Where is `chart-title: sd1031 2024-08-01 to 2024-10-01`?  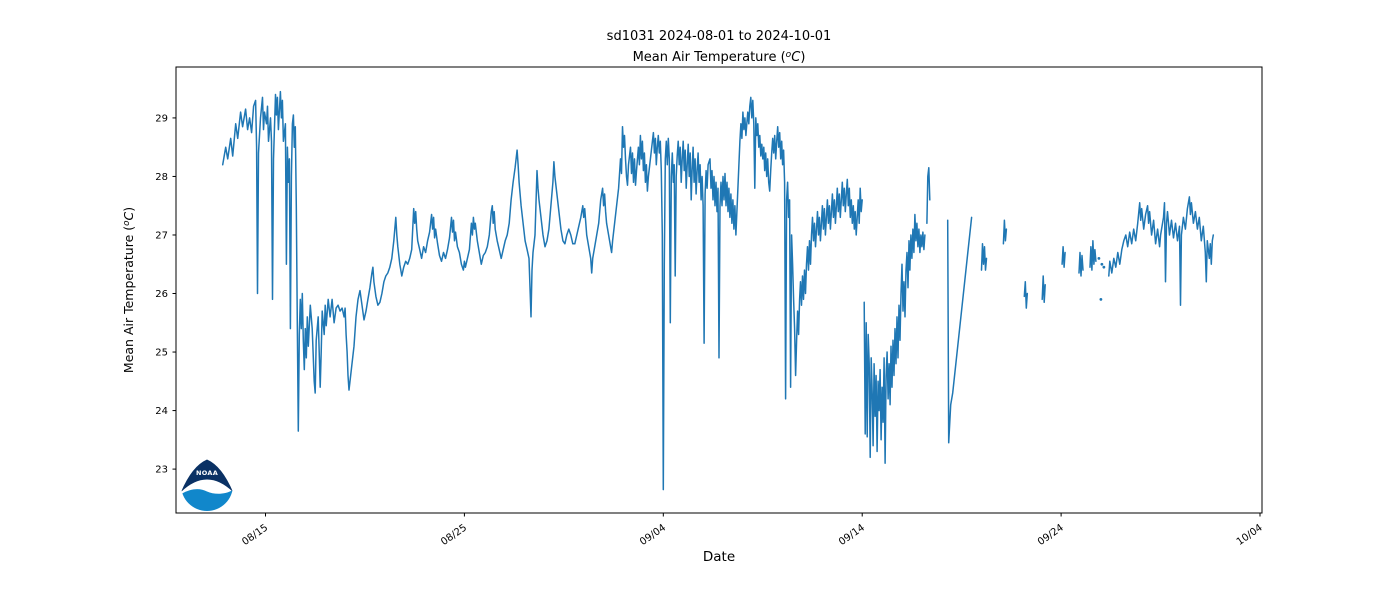 chart-title: sd1031 2024-08-01 to 2024-10-01 is located at coordinates (719, 36).